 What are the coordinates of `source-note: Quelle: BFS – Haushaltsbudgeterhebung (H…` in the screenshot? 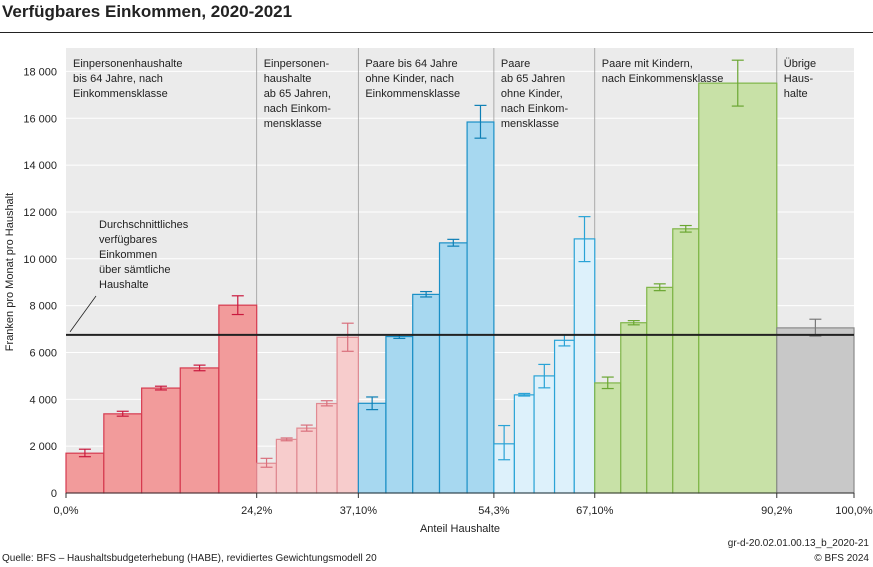 It's located at (189, 558).